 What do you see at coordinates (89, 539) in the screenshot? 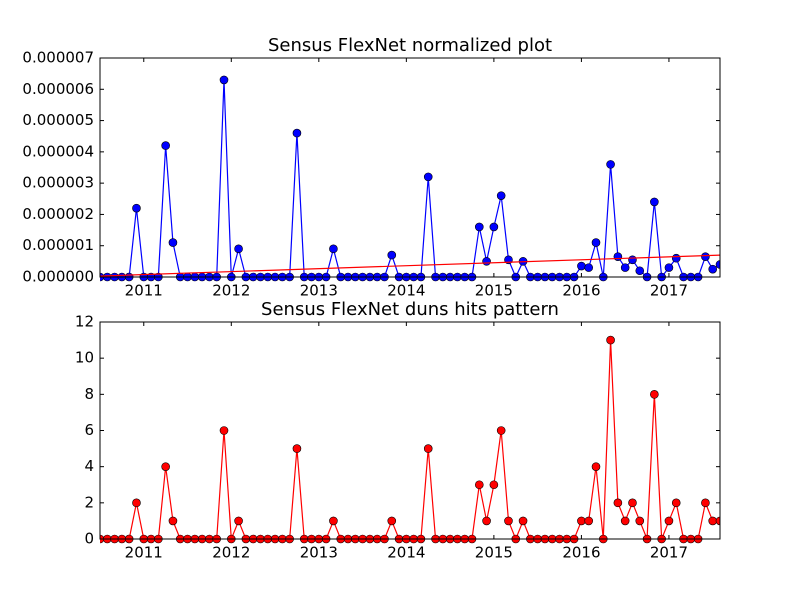
I see `y-tick-label: 0` at bounding box center [89, 539].